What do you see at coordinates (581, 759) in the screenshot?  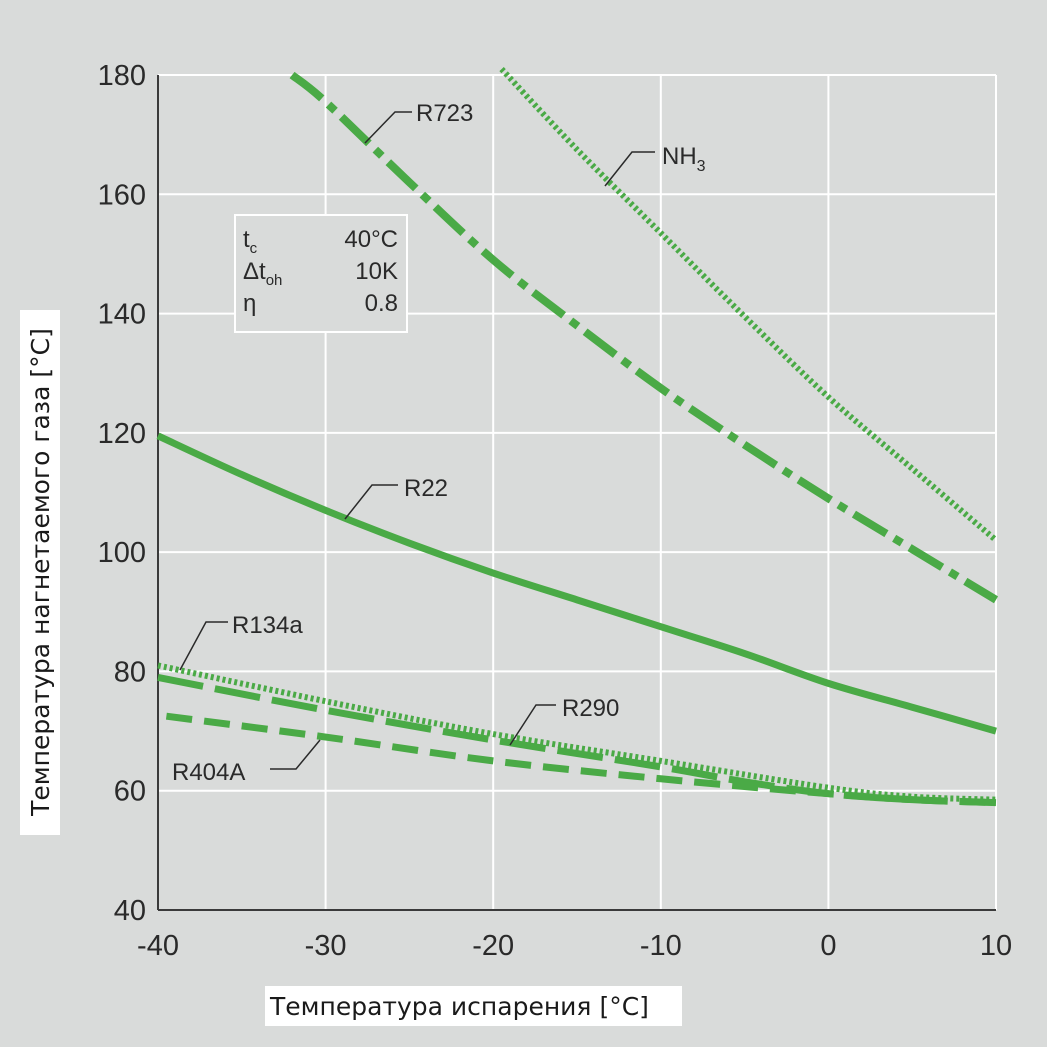 I see `series-line-r404a` at bounding box center [581, 759].